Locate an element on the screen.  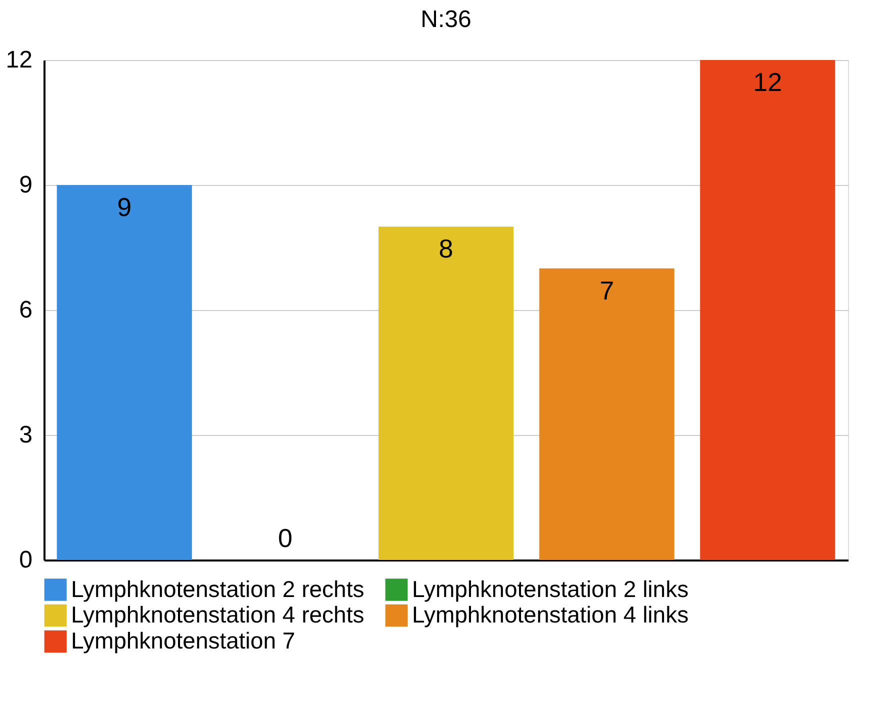
y-tick-label: 12 is located at coordinates (19, 60).